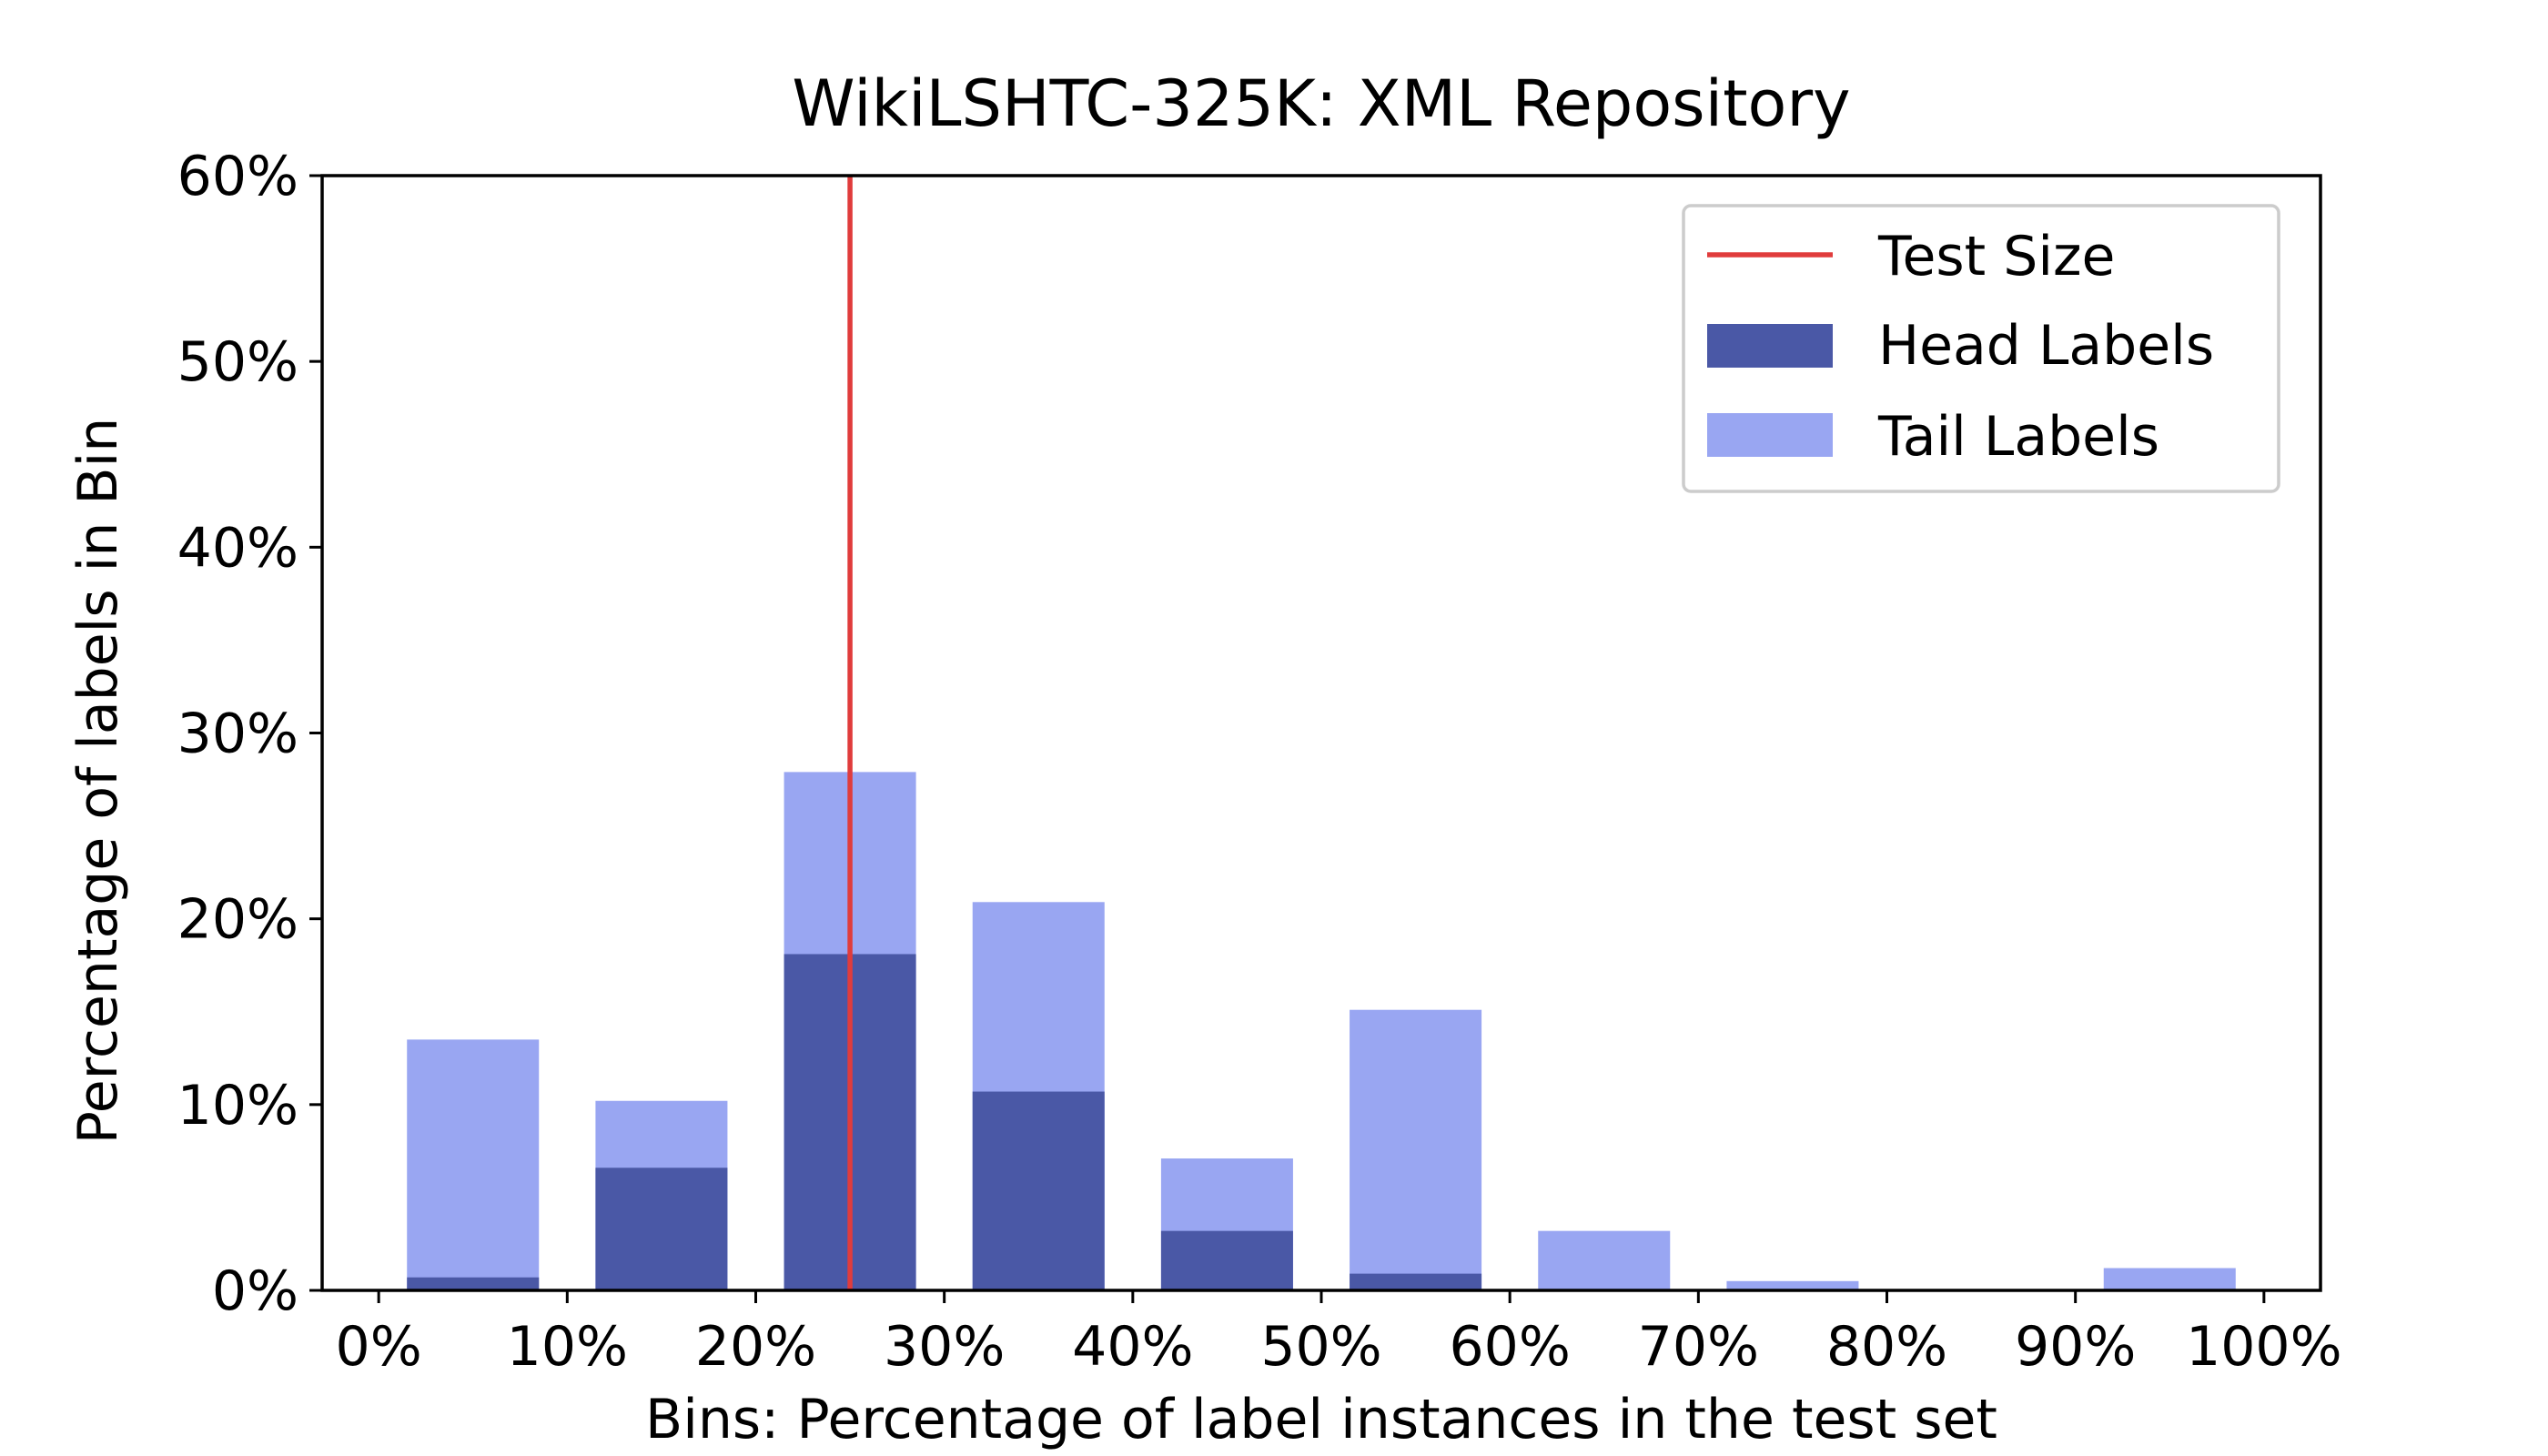 The width and height of the screenshot is (2548, 1456). What do you see at coordinates (756, 1347) in the screenshot?
I see `x-tick-label: 20%` at bounding box center [756, 1347].